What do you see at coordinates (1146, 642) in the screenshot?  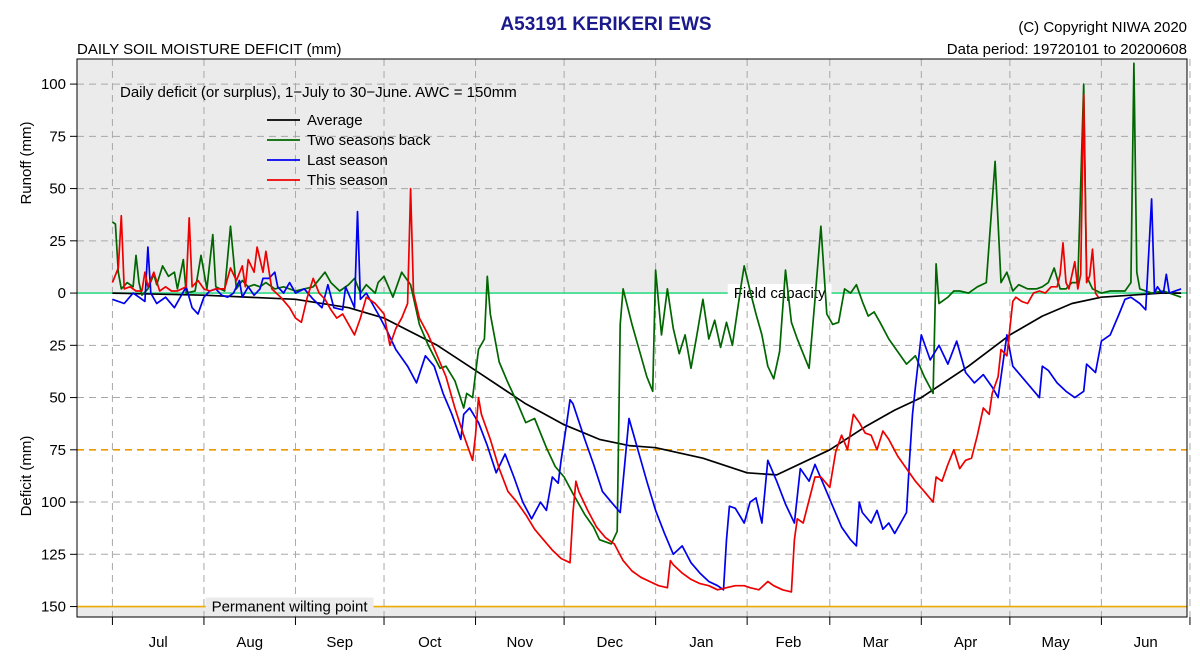 I see `month-label: Jun` at bounding box center [1146, 642].